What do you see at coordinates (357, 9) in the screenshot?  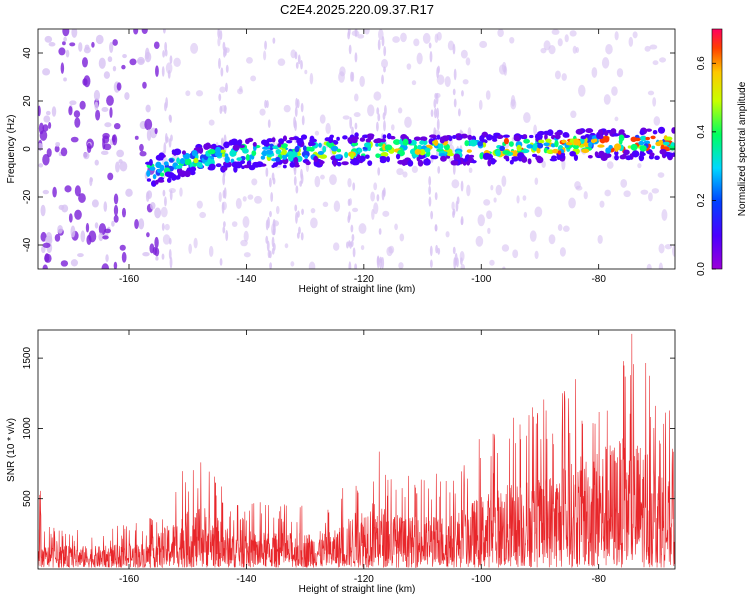 I see `chart-title: C2E4.2025.220.09.37.R17` at bounding box center [357, 9].